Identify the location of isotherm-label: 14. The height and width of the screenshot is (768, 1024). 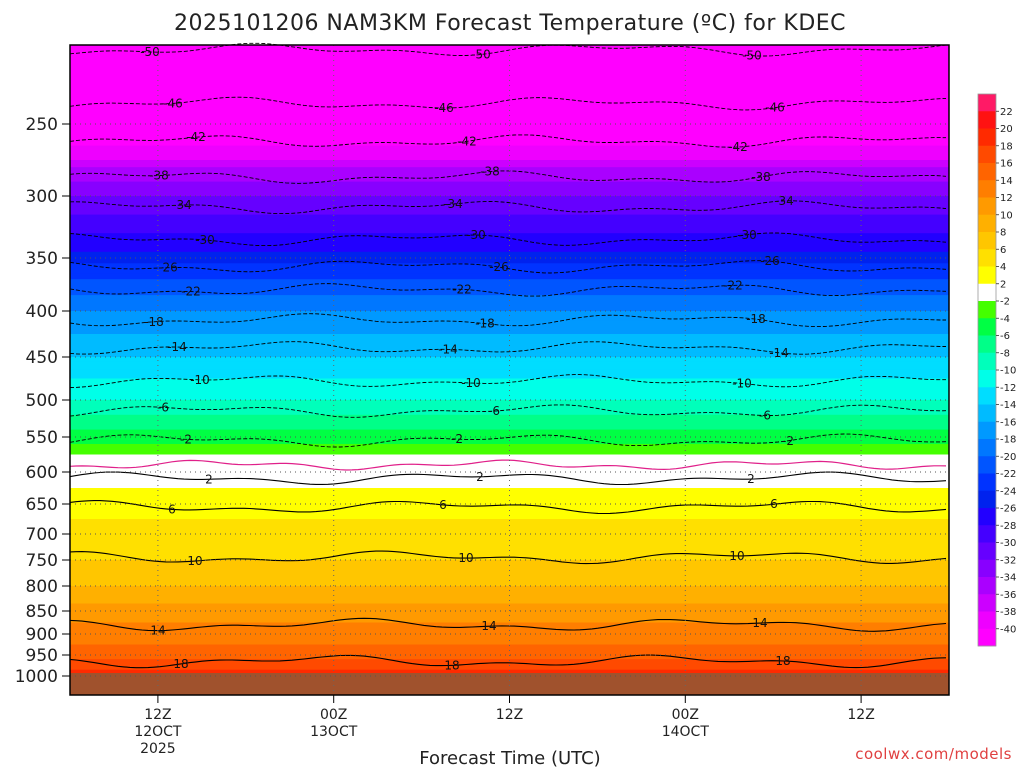
(759, 623).